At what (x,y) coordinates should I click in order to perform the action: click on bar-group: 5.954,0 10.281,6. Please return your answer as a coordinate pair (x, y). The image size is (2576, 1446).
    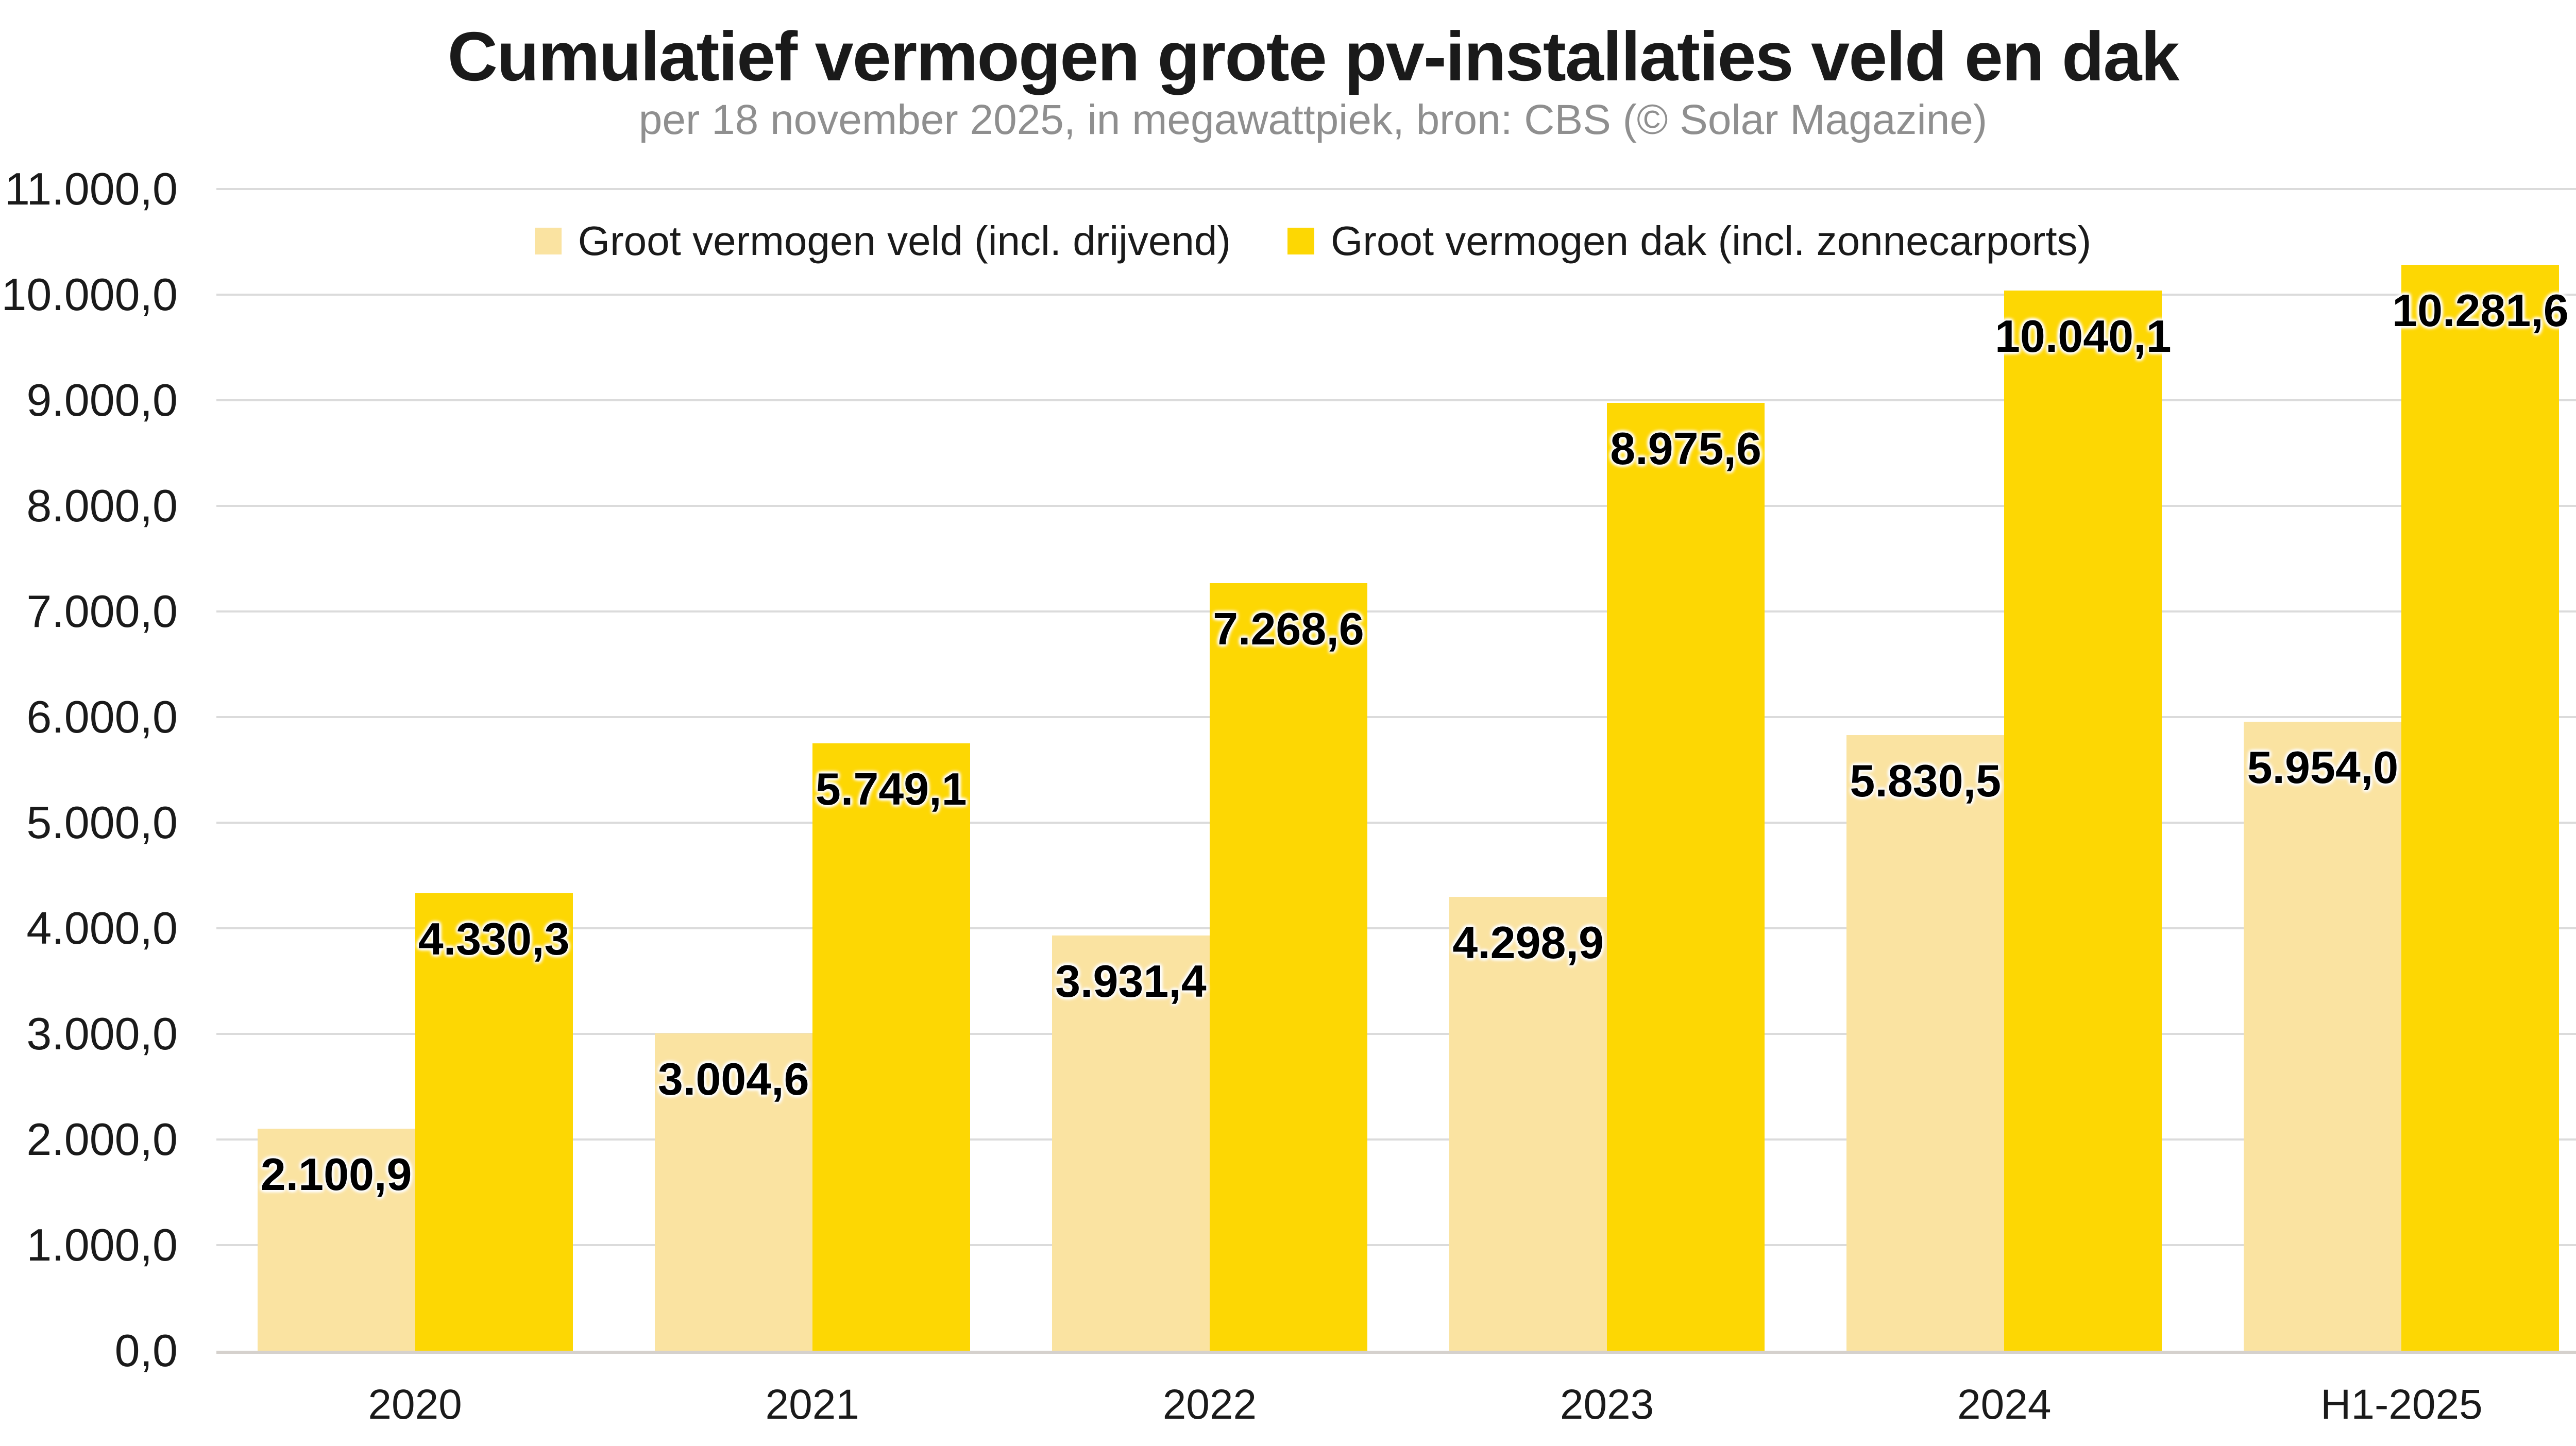
    Looking at the image, I should click on (2389, 770).